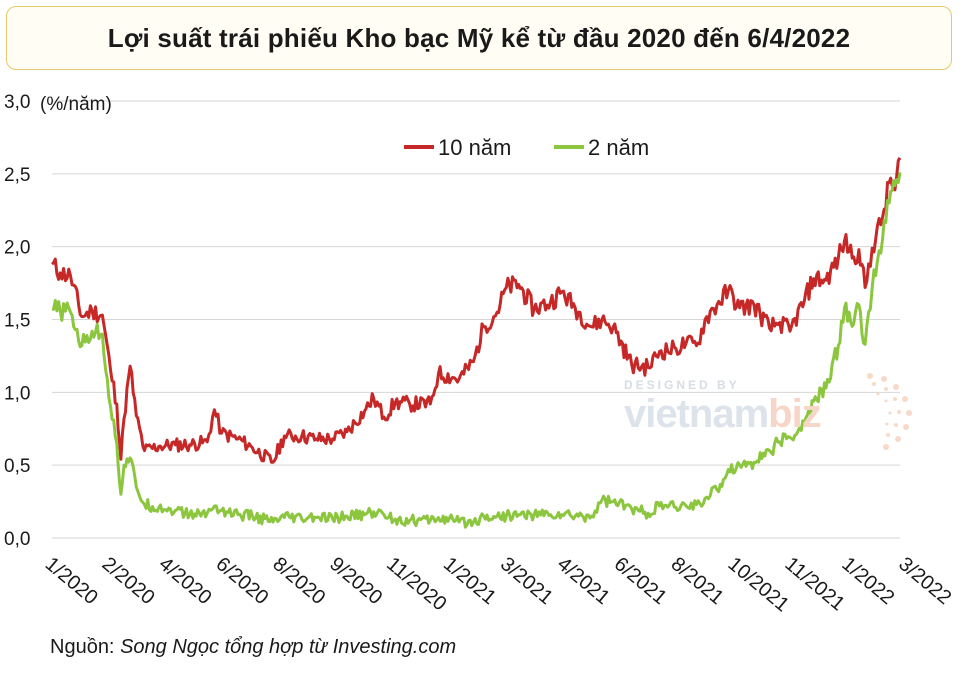  Describe the element at coordinates (17, 466) in the screenshot. I see `y-tick-label: 0,5` at that location.